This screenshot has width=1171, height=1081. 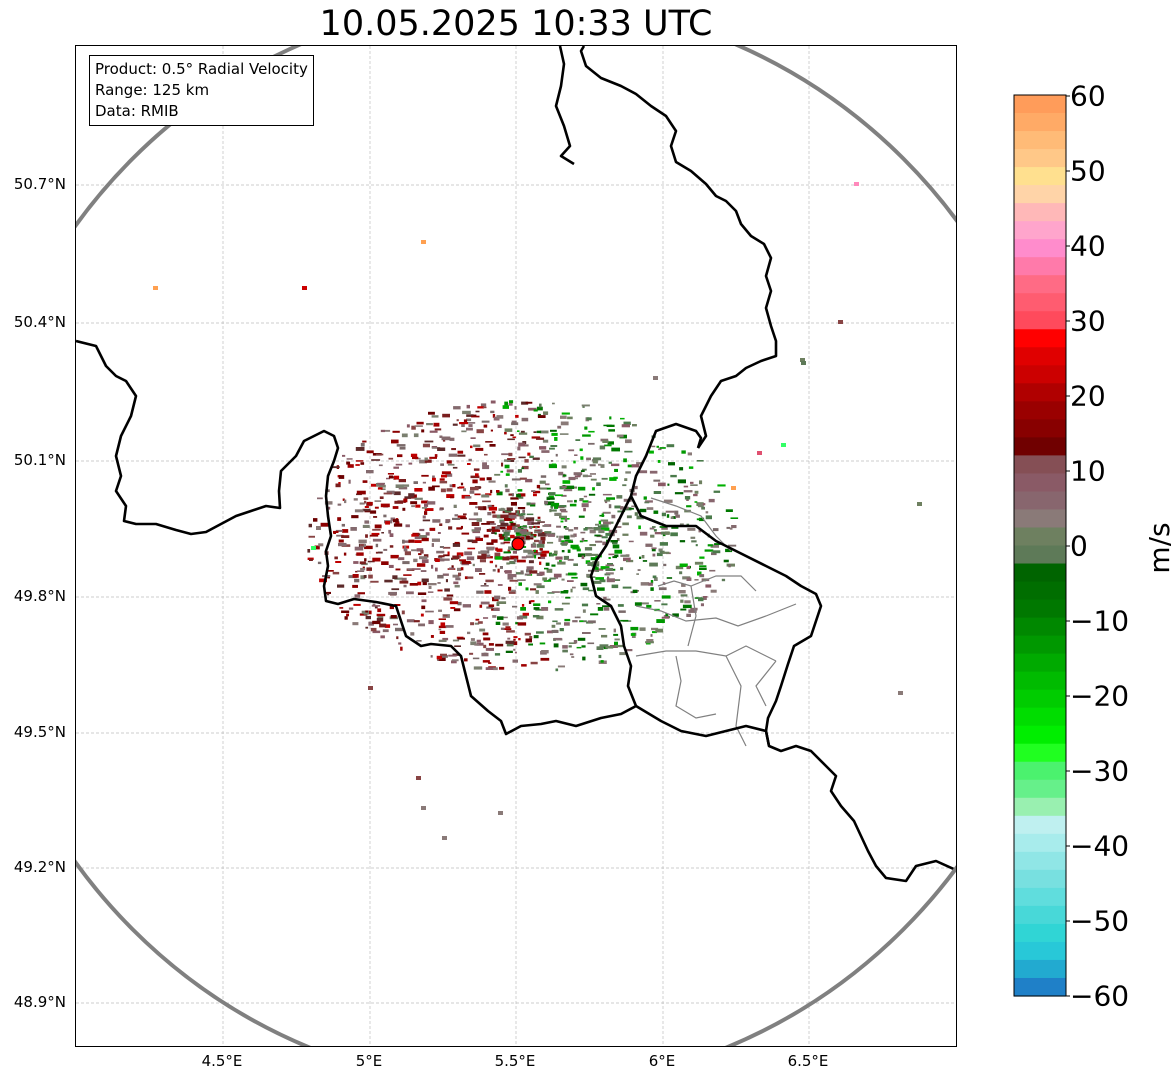 What do you see at coordinates (39, 596) in the screenshot?
I see `lat-tick-label: 49.8°N` at bounding box center [39, 596].